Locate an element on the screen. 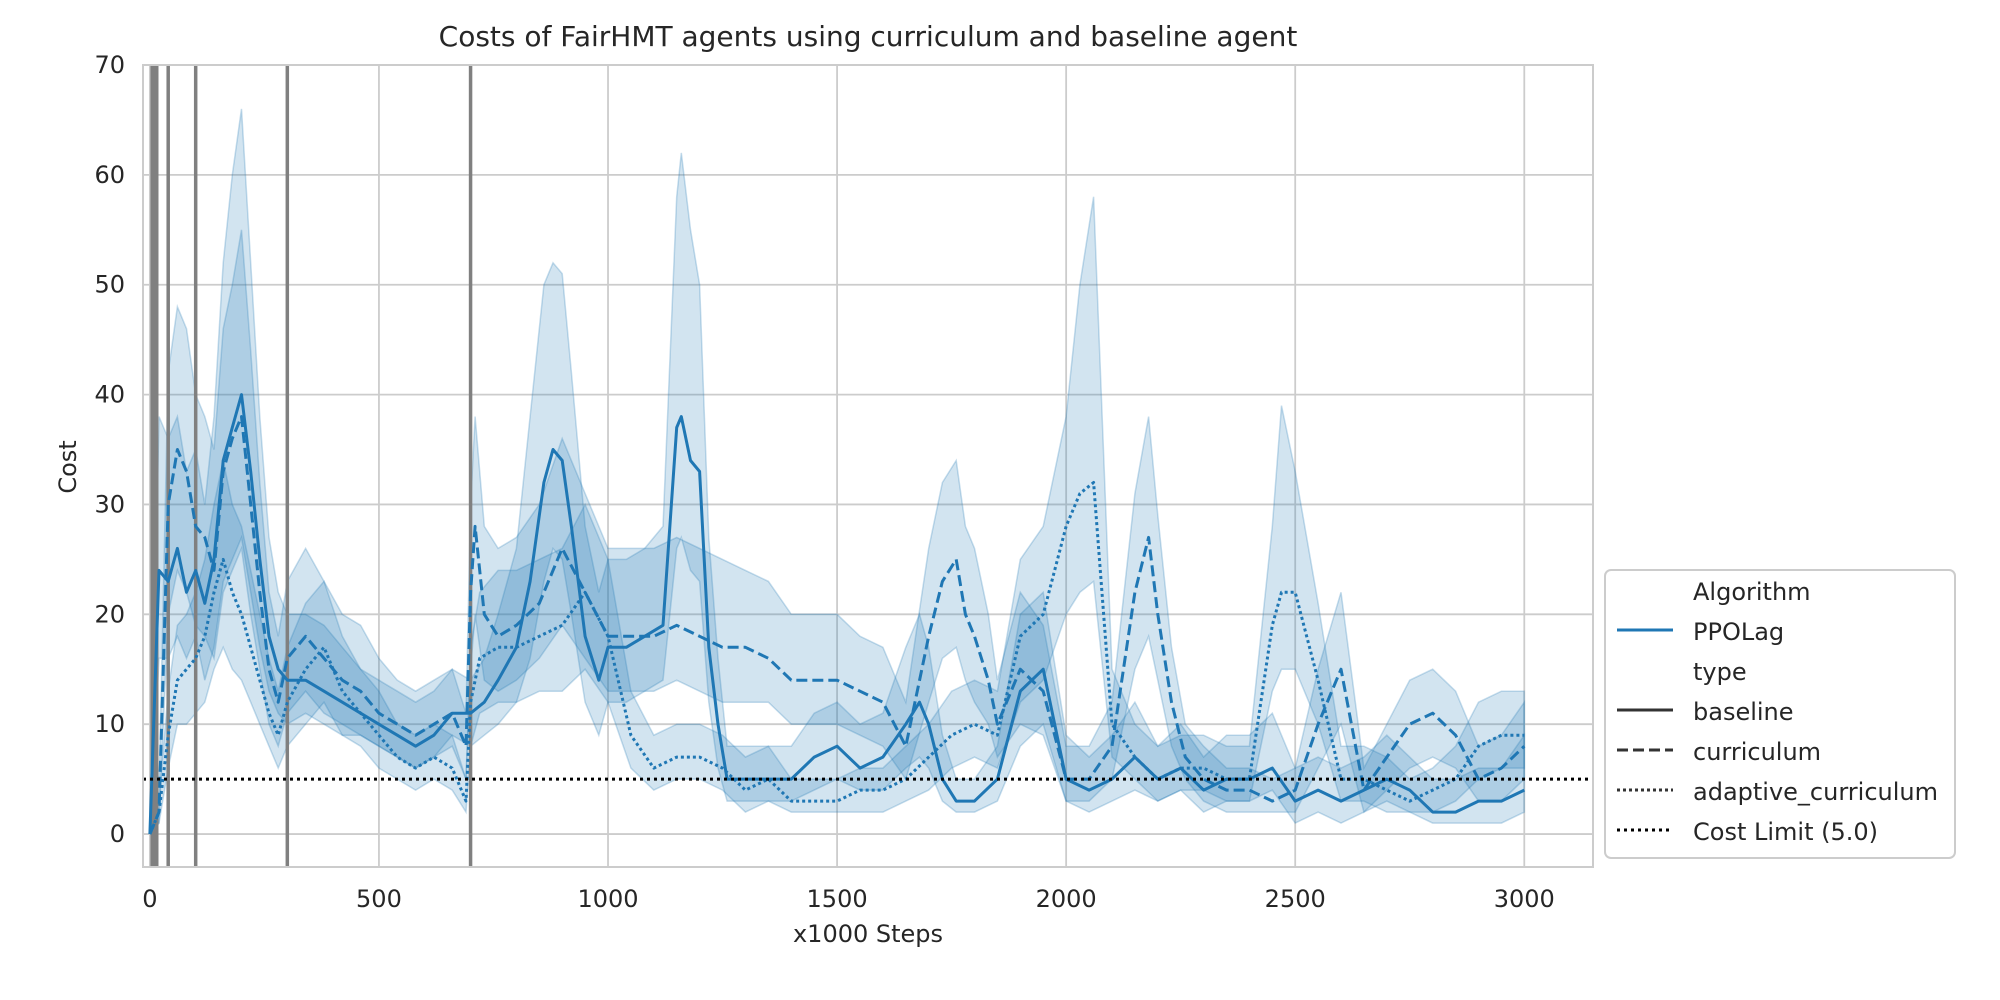 This screenshot has height=1000, width=2000. x-axis-label: x1000 Steps is located at coordinates (868, 934).